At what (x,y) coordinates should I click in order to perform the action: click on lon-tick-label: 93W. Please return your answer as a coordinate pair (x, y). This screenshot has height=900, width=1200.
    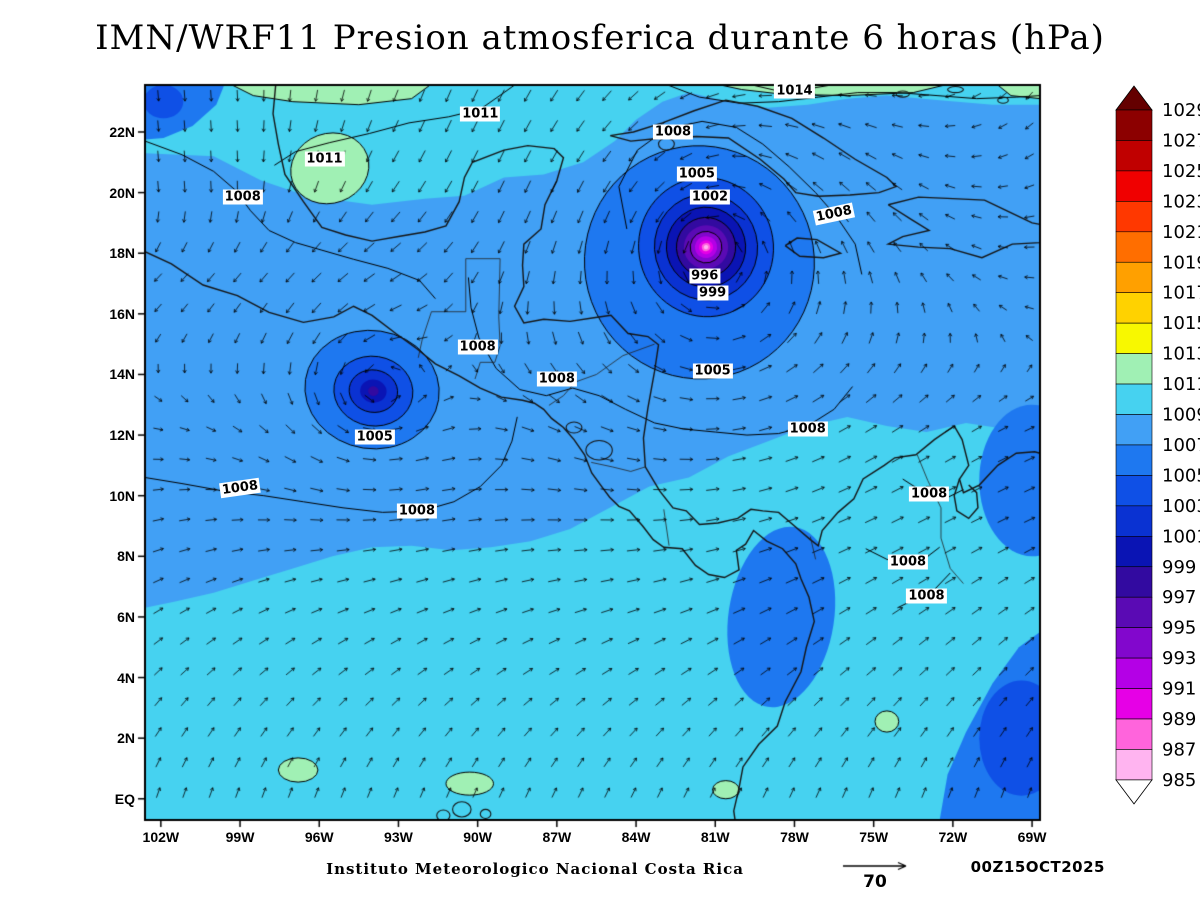
    Looking at the image, I should click on (398, 837).